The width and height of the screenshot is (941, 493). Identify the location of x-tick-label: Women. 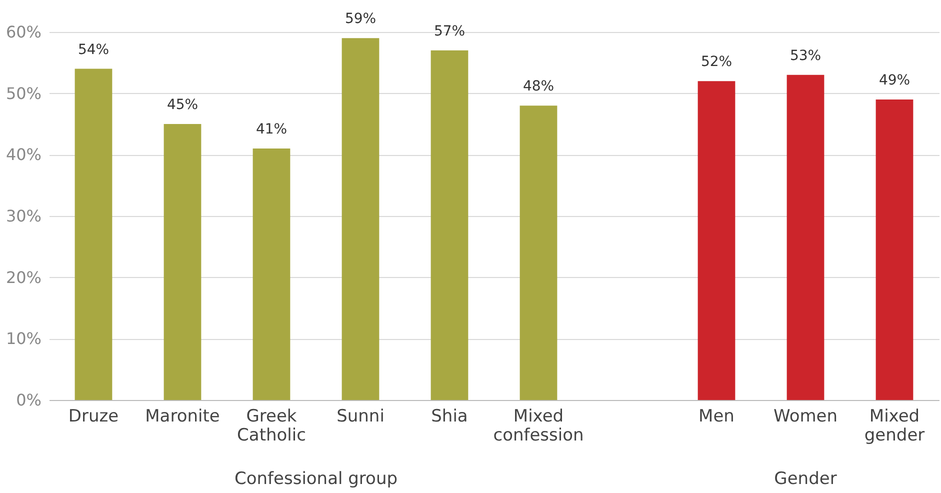
(805, 416).